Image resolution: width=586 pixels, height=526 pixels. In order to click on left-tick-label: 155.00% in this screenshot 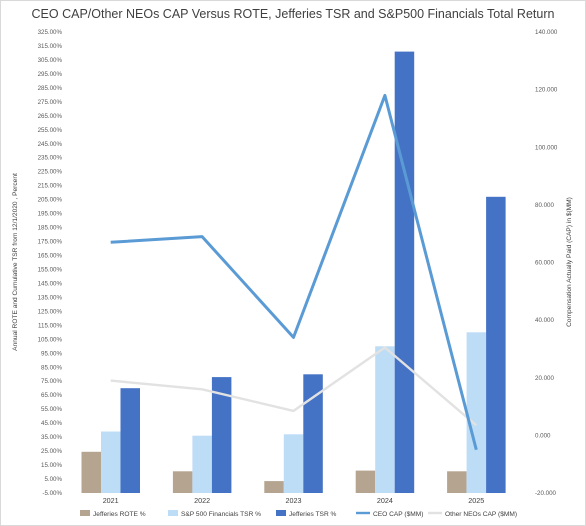, I will do `click(50, 269)`.